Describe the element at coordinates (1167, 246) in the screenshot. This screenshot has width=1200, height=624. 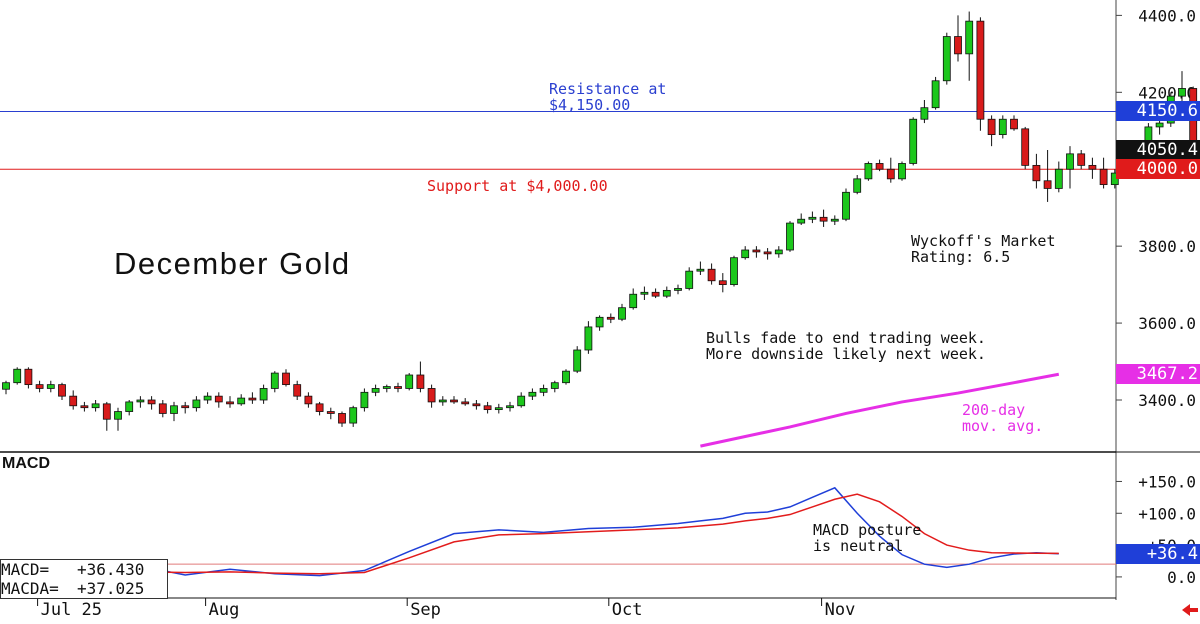
I see `price-tick-label: 3800.0` at that location.